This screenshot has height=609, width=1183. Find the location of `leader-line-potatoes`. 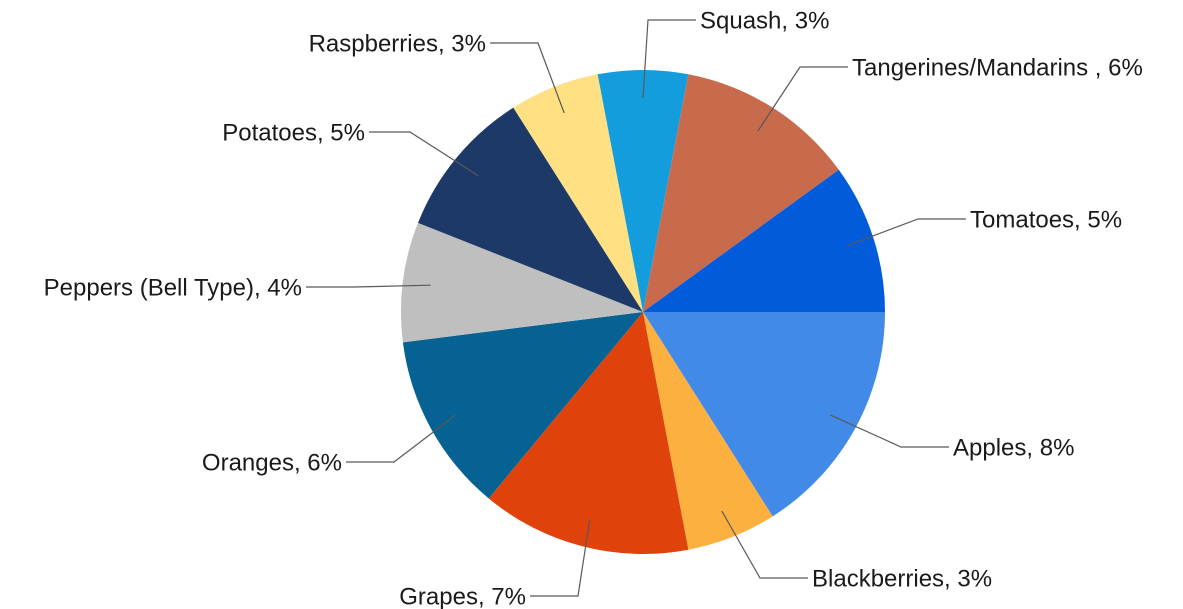

leader-line-potatoes is located at coordinates (424, 154).